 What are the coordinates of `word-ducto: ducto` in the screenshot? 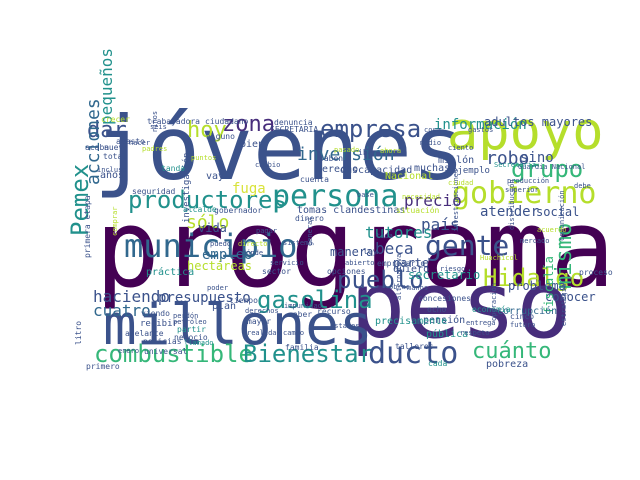 It's located at (413, 353).